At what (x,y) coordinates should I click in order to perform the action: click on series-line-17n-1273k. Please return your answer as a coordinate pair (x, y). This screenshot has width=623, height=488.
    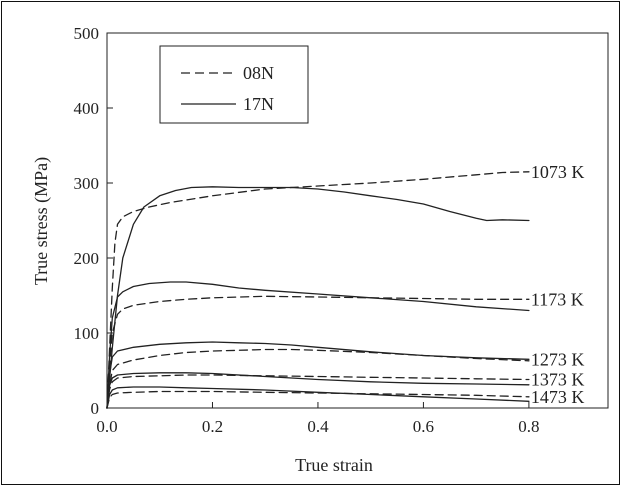
    Looking at the image, I should click on (318, 375).